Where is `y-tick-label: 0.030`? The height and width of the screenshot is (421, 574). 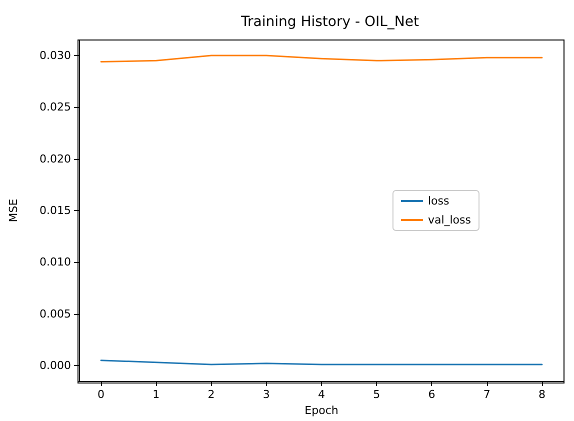 y-tick-label: 0.030 is located at coordinates (55, 55).